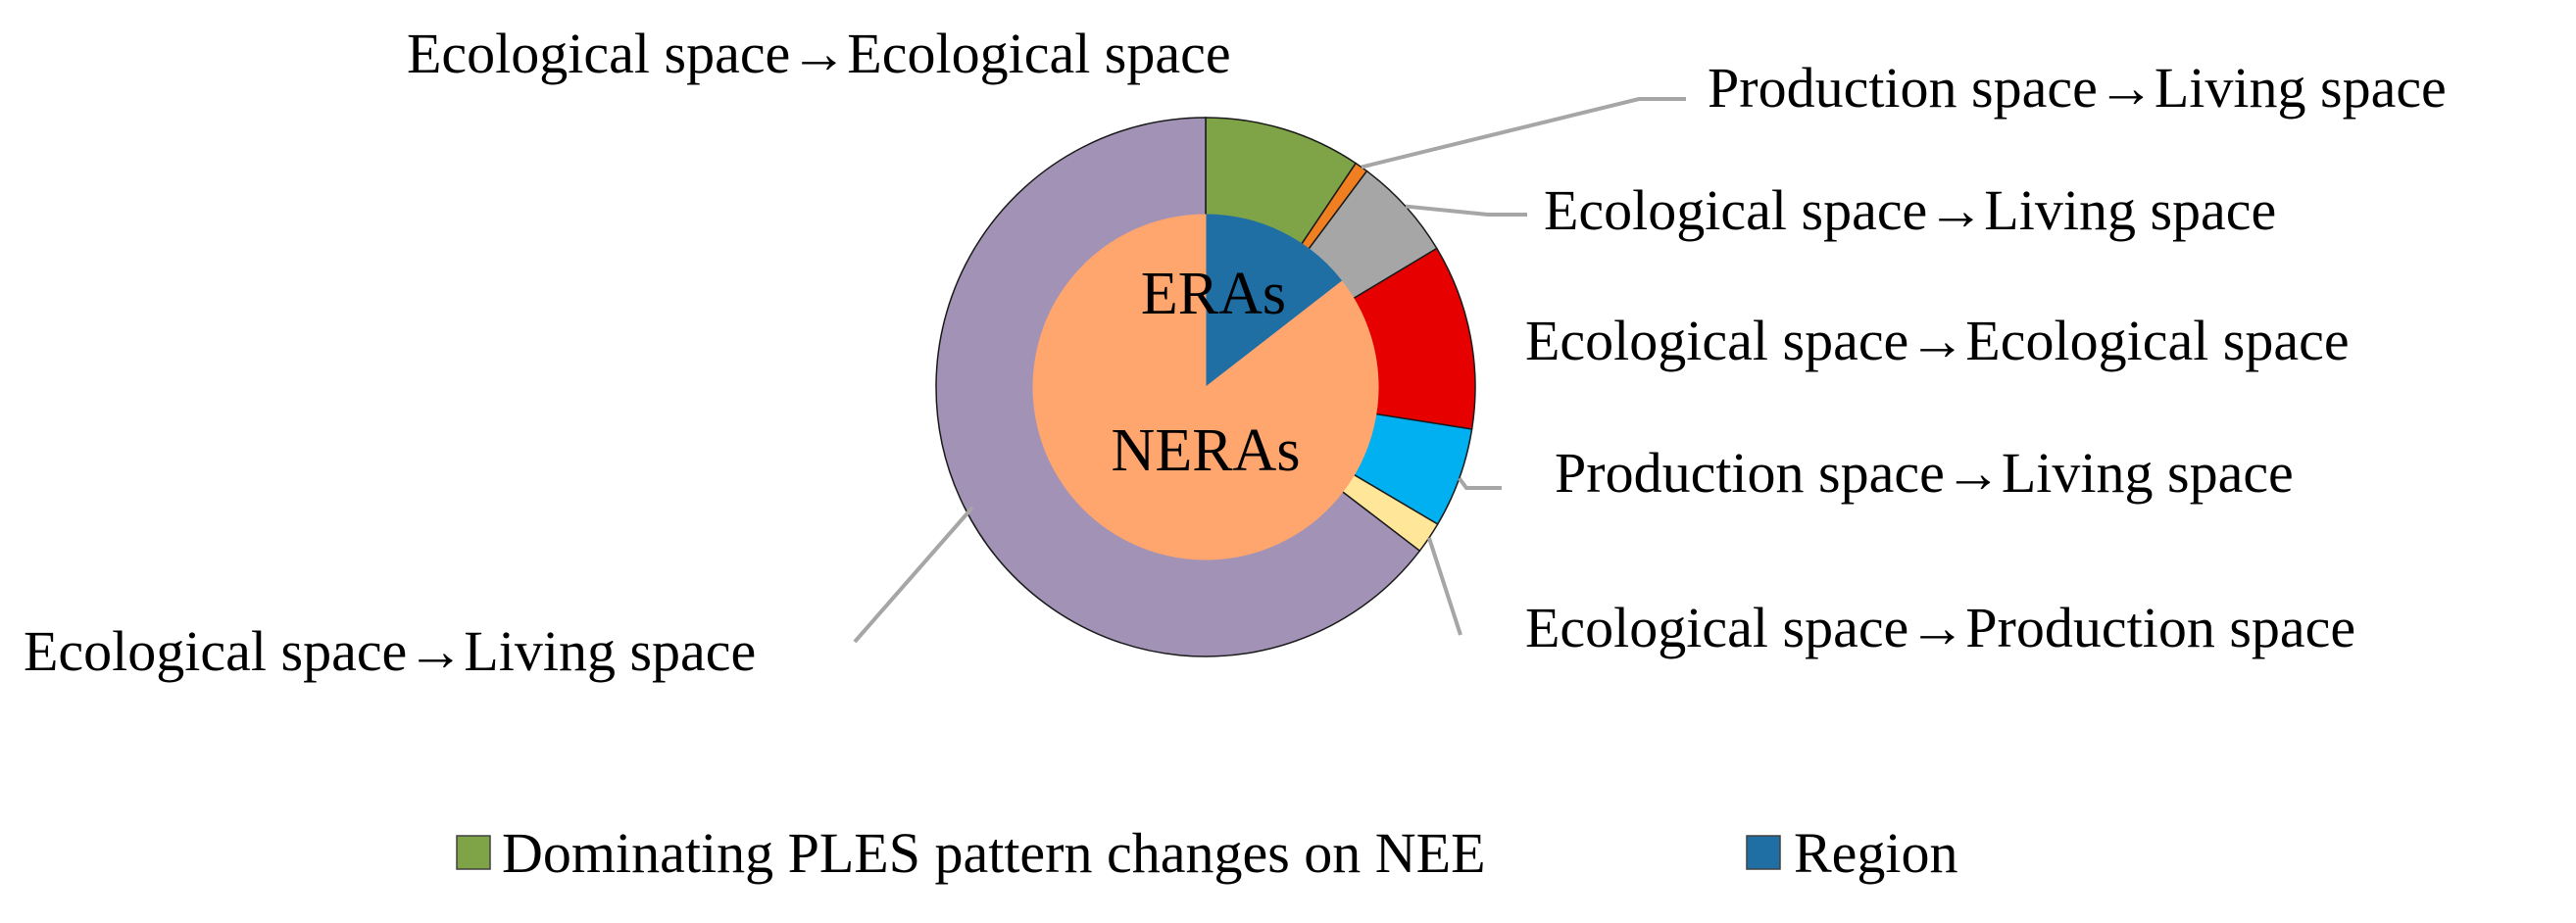  Describe the element at coordinates (473, 852) in the screenshot. I see `legend-swatch-ples` at that location.